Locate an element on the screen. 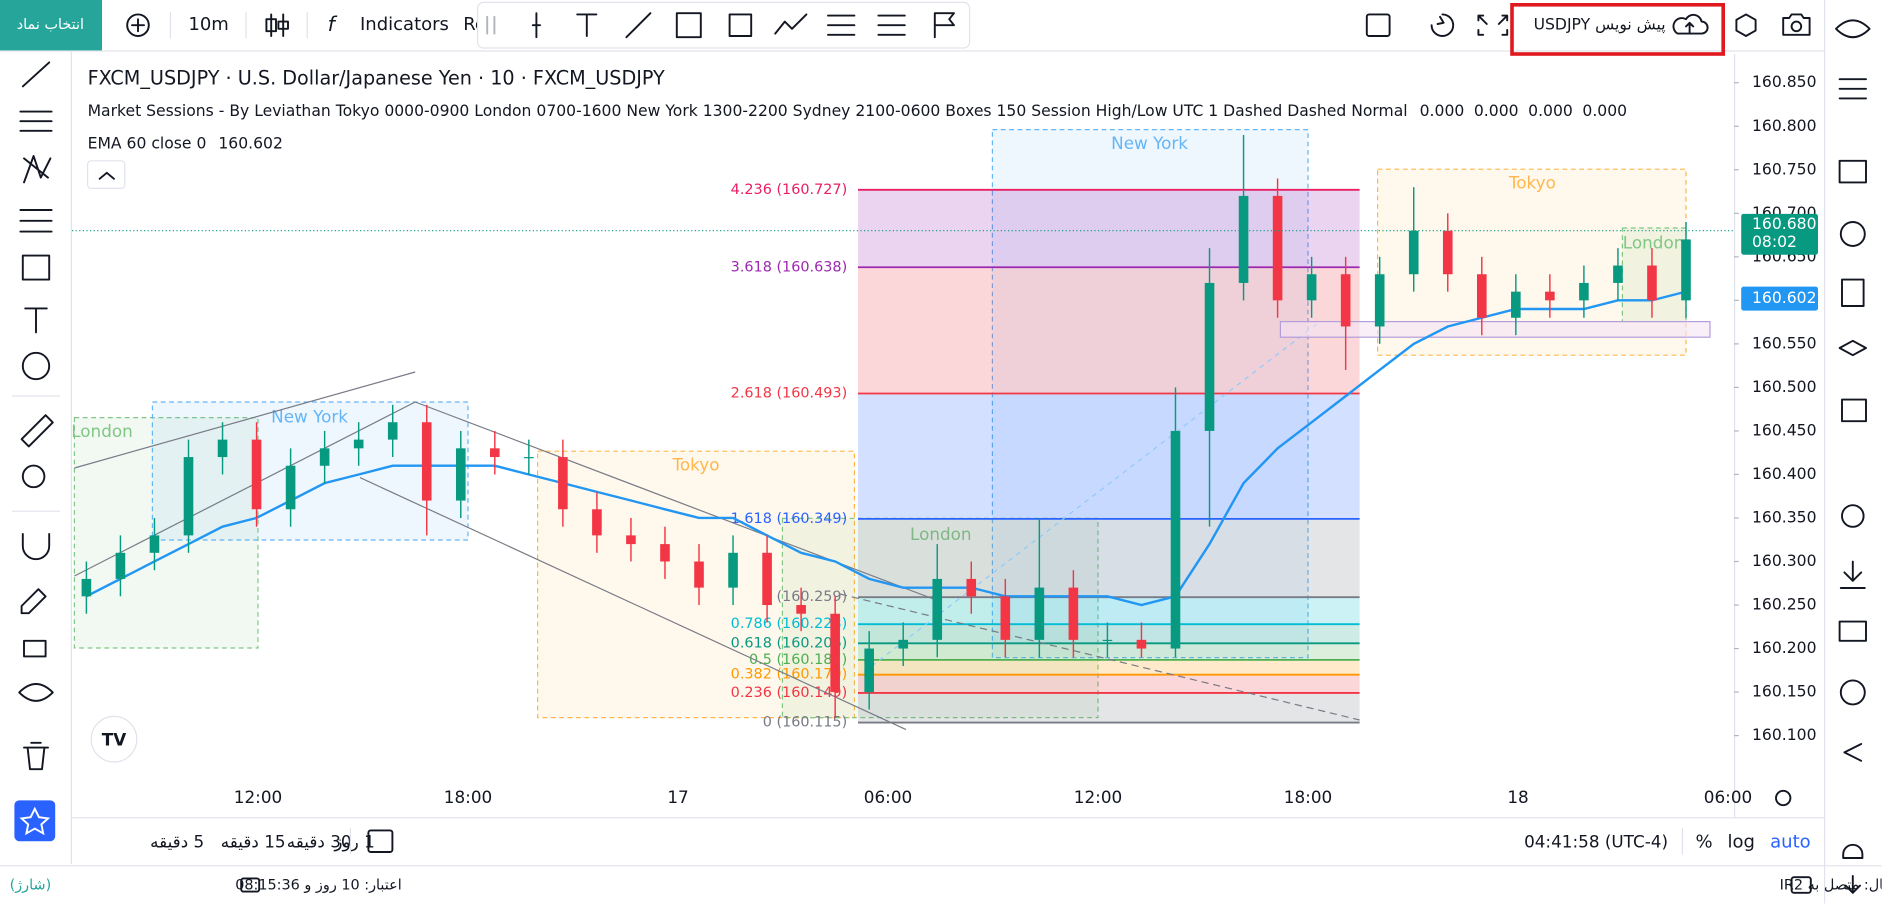 The image size is (1882, 904). tool-line is located at coordinates (638, 25).